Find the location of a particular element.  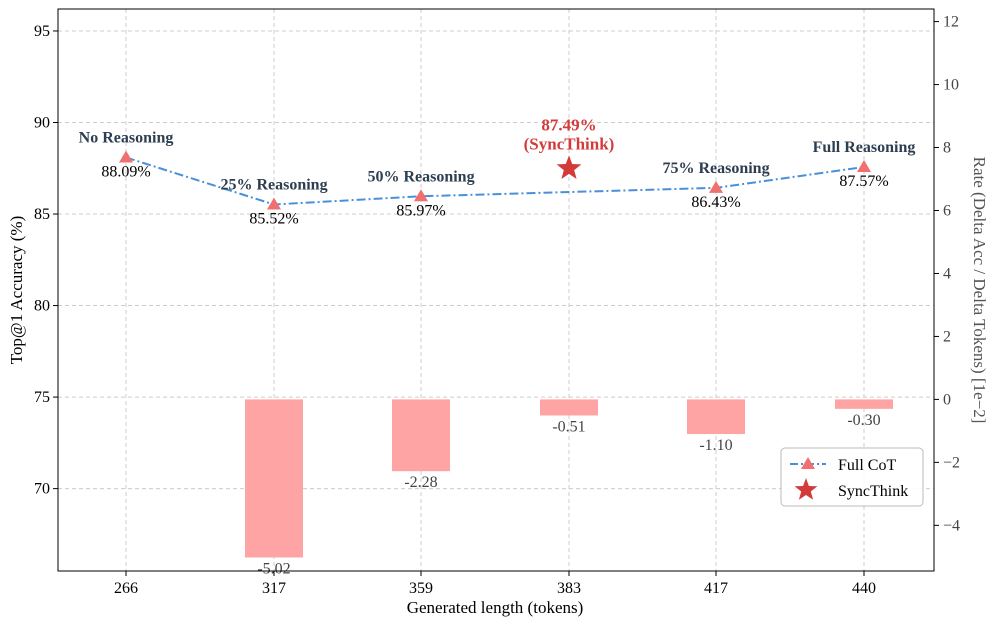

legend-frame is located at coordinates (852, 477).